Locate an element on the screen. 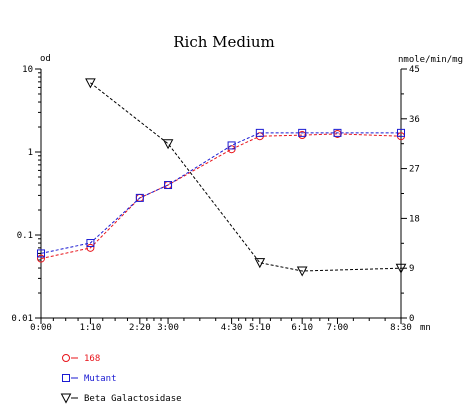  right-tick-label: 0 is located at coordinates (411, 319).